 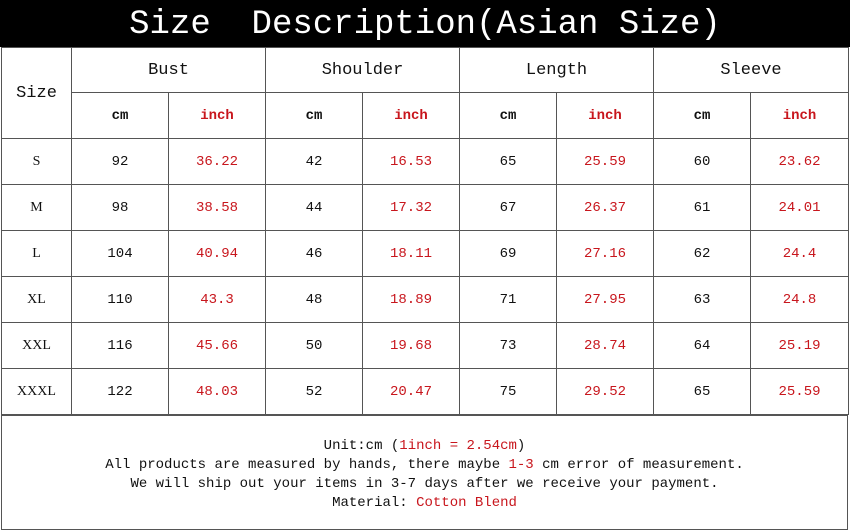 I want to click on cm-value-cell: 71, so click(x=508, y=299).